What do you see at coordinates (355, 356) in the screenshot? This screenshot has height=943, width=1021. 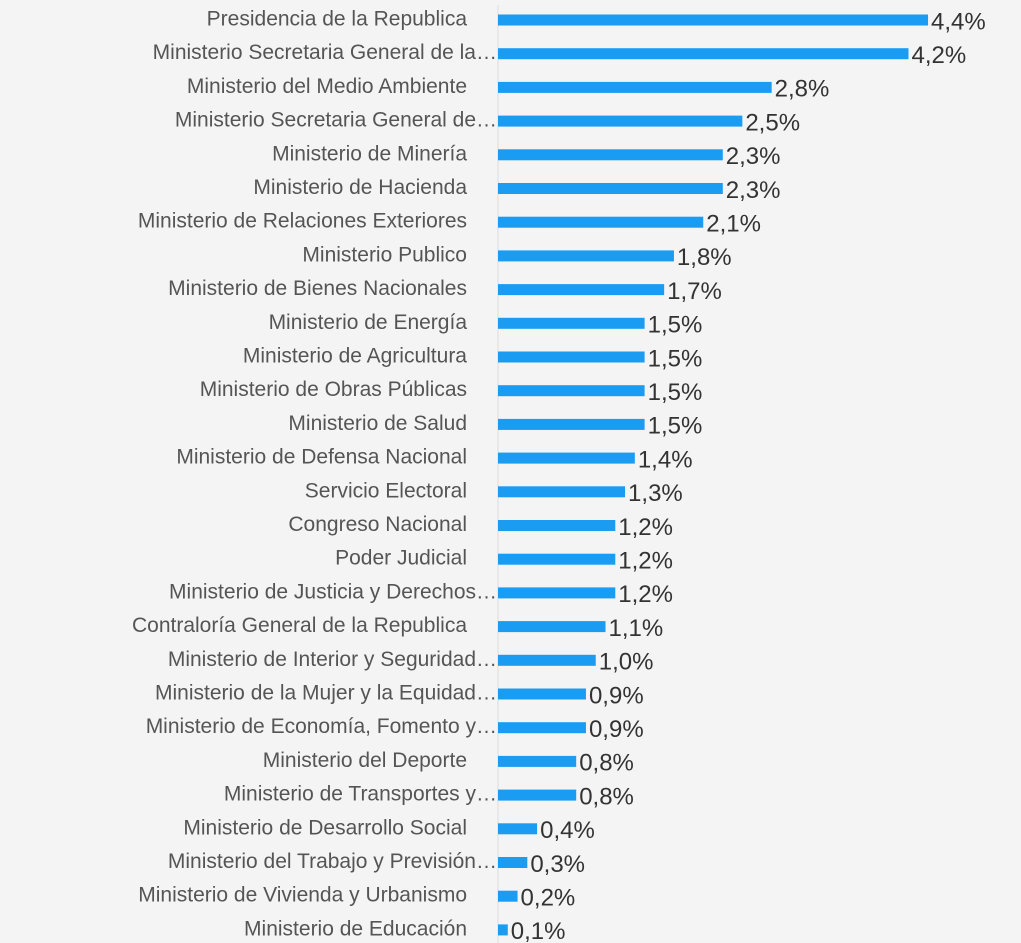 I see `category-label: Ministerio de Agricultura` at bounding box center [355, 356].